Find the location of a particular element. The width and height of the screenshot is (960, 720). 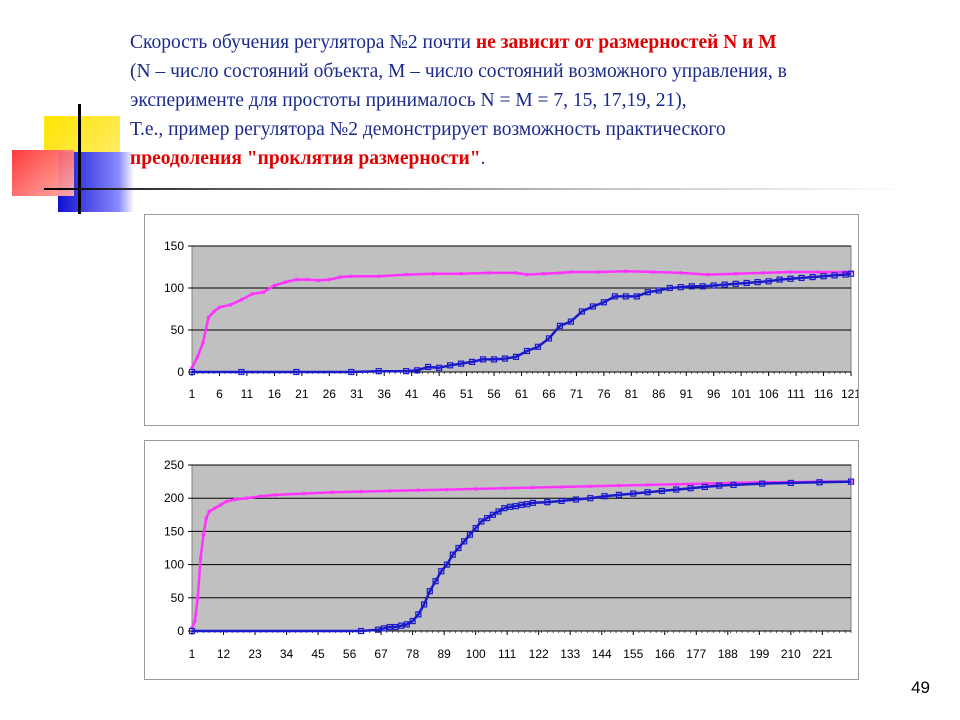

plot-area is located at coordinates (521, 309).